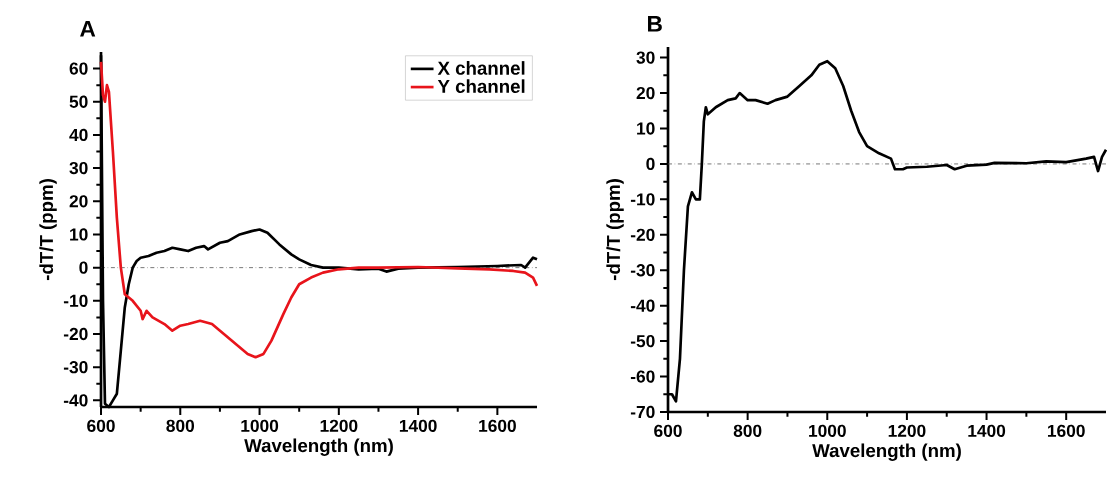 The width and height of the screenshot is (1111, 491). I want to click on y-tick-label: 40, so click(78, 135).